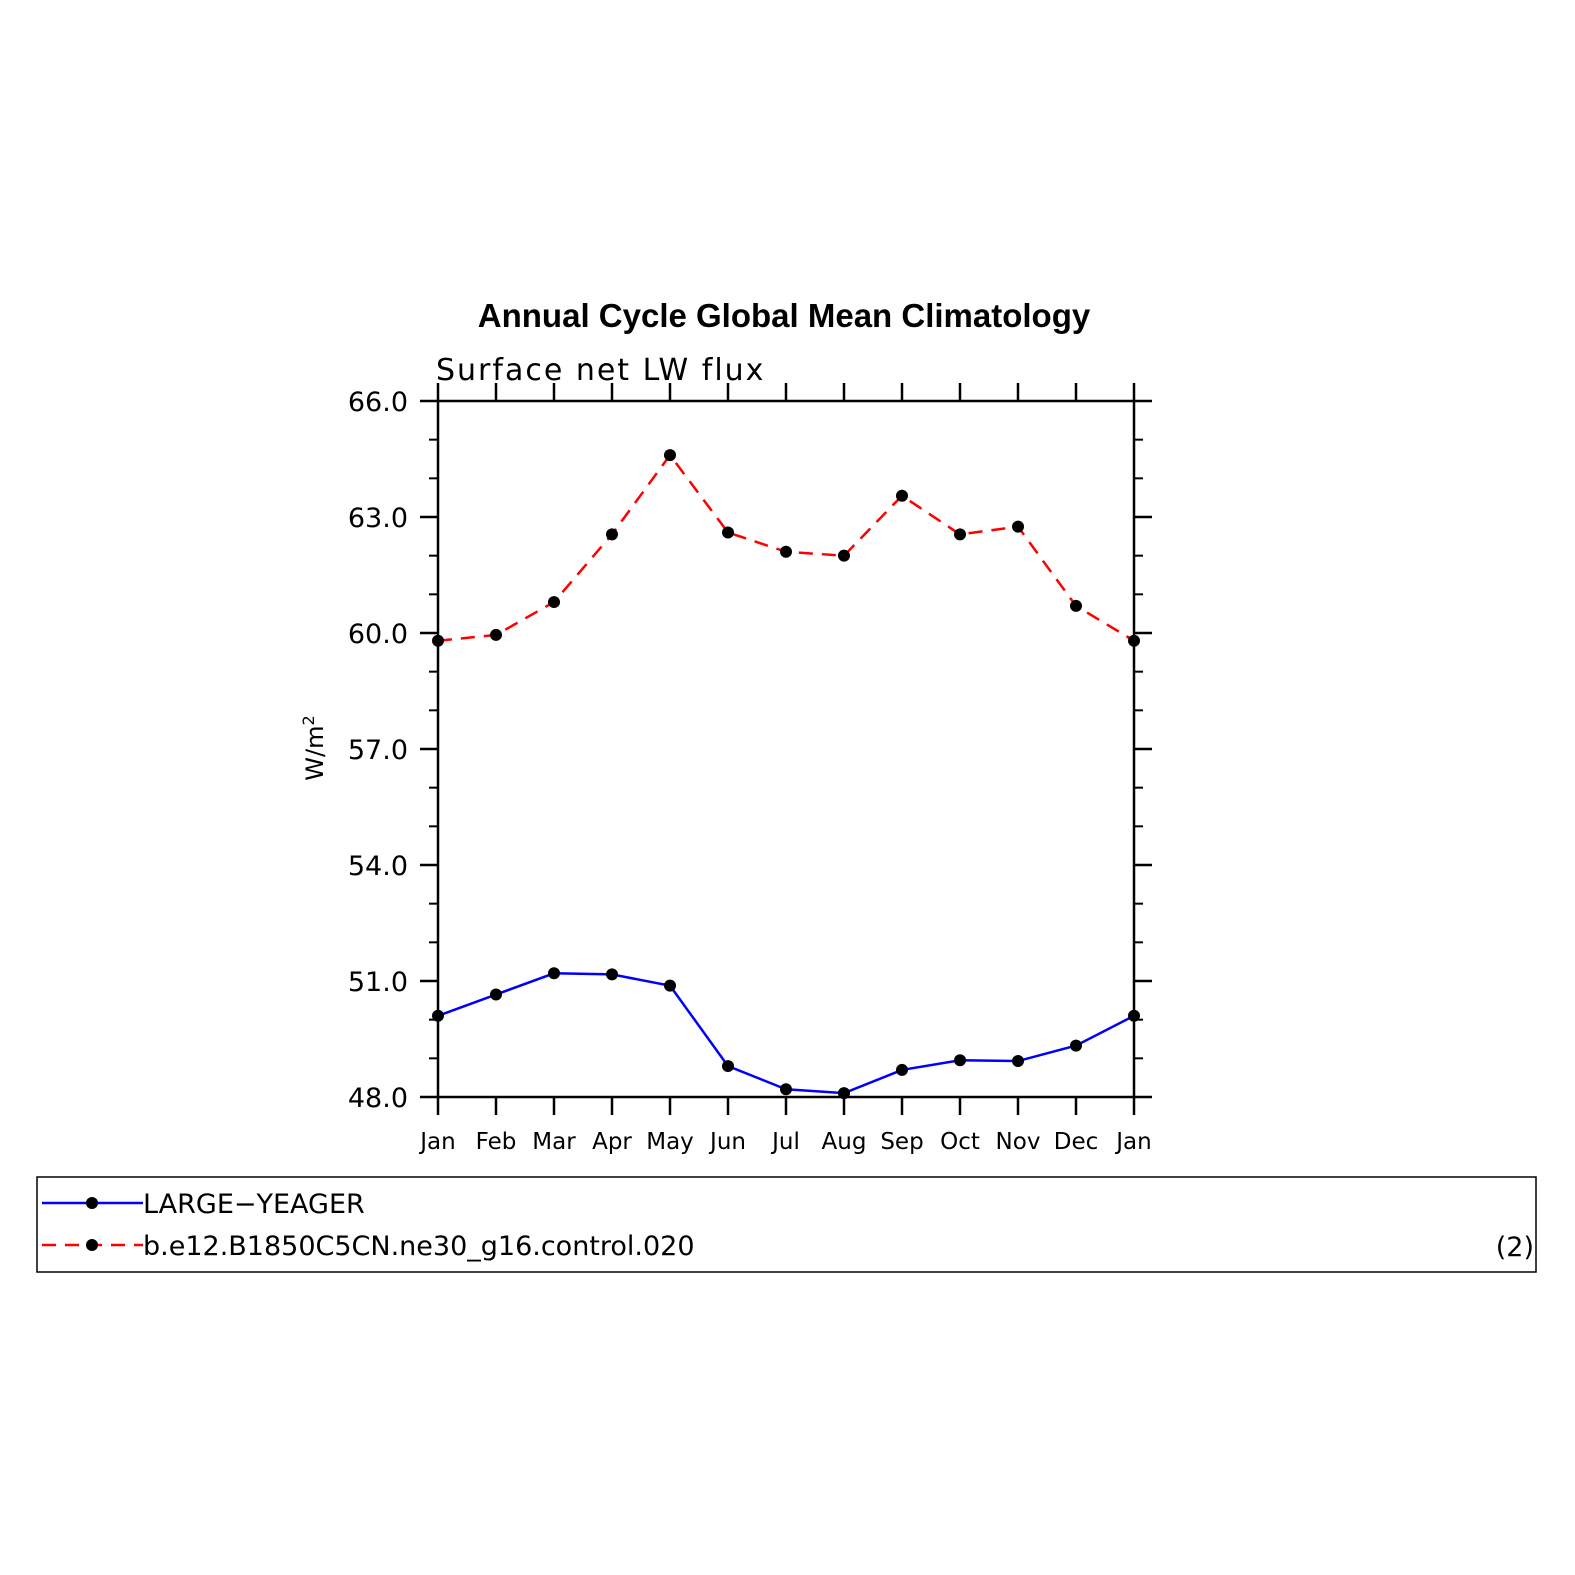 This screenshot has height=1575, width=1575. I want to click on x-tick-label: May, so click(670, 1142).